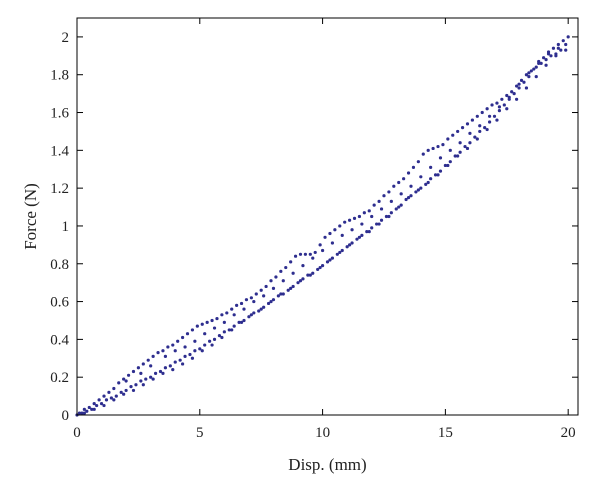  What do you see at coordinates (59, 378) in the screenshot?
I see `y-tick-label: 0.2` at bounding box center [59, 378].